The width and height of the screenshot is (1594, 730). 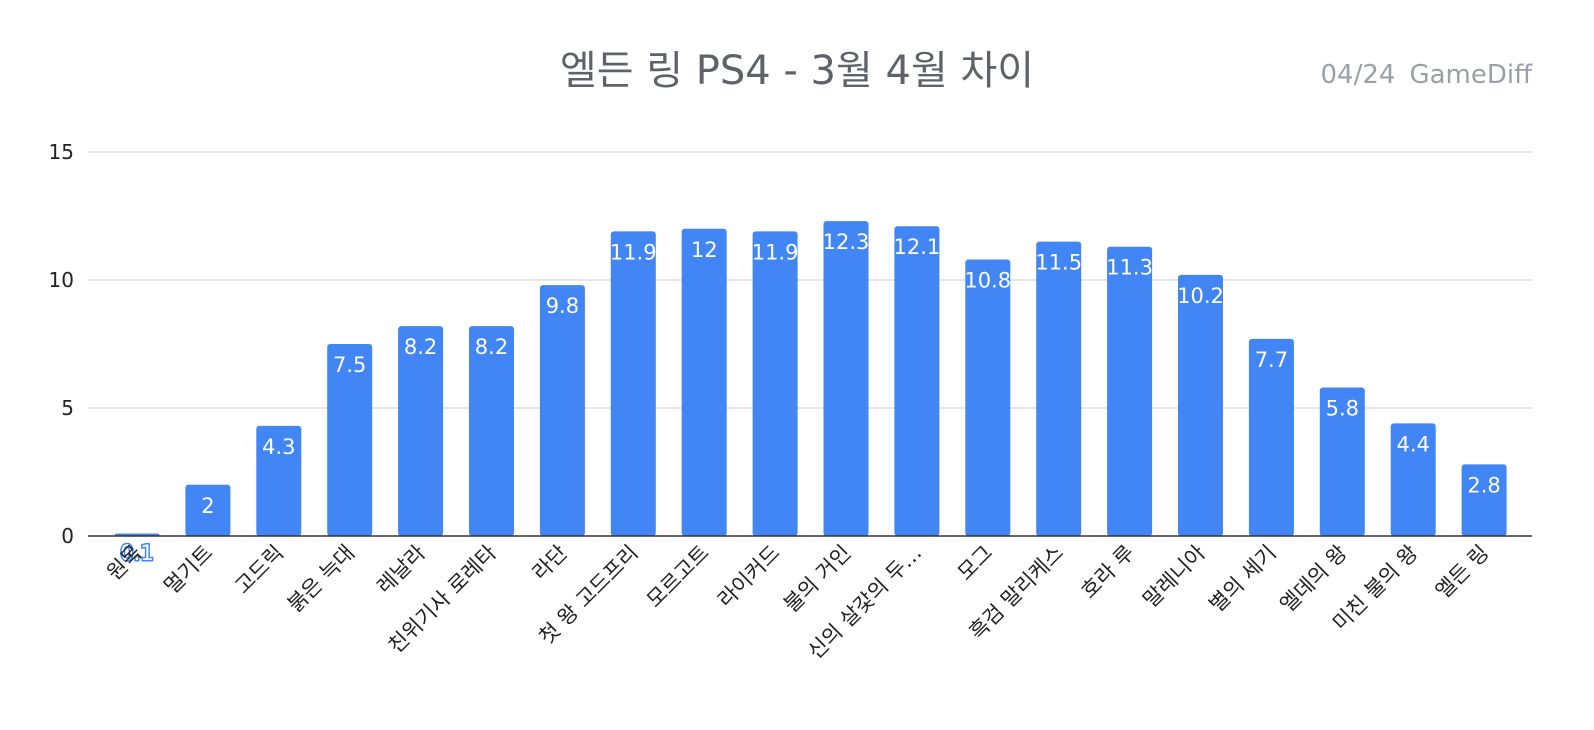 What do you see at coordinates (401, 570) in the screenshot?
I see `x-tick-label: 레날라` at bounding box center [401, 570].